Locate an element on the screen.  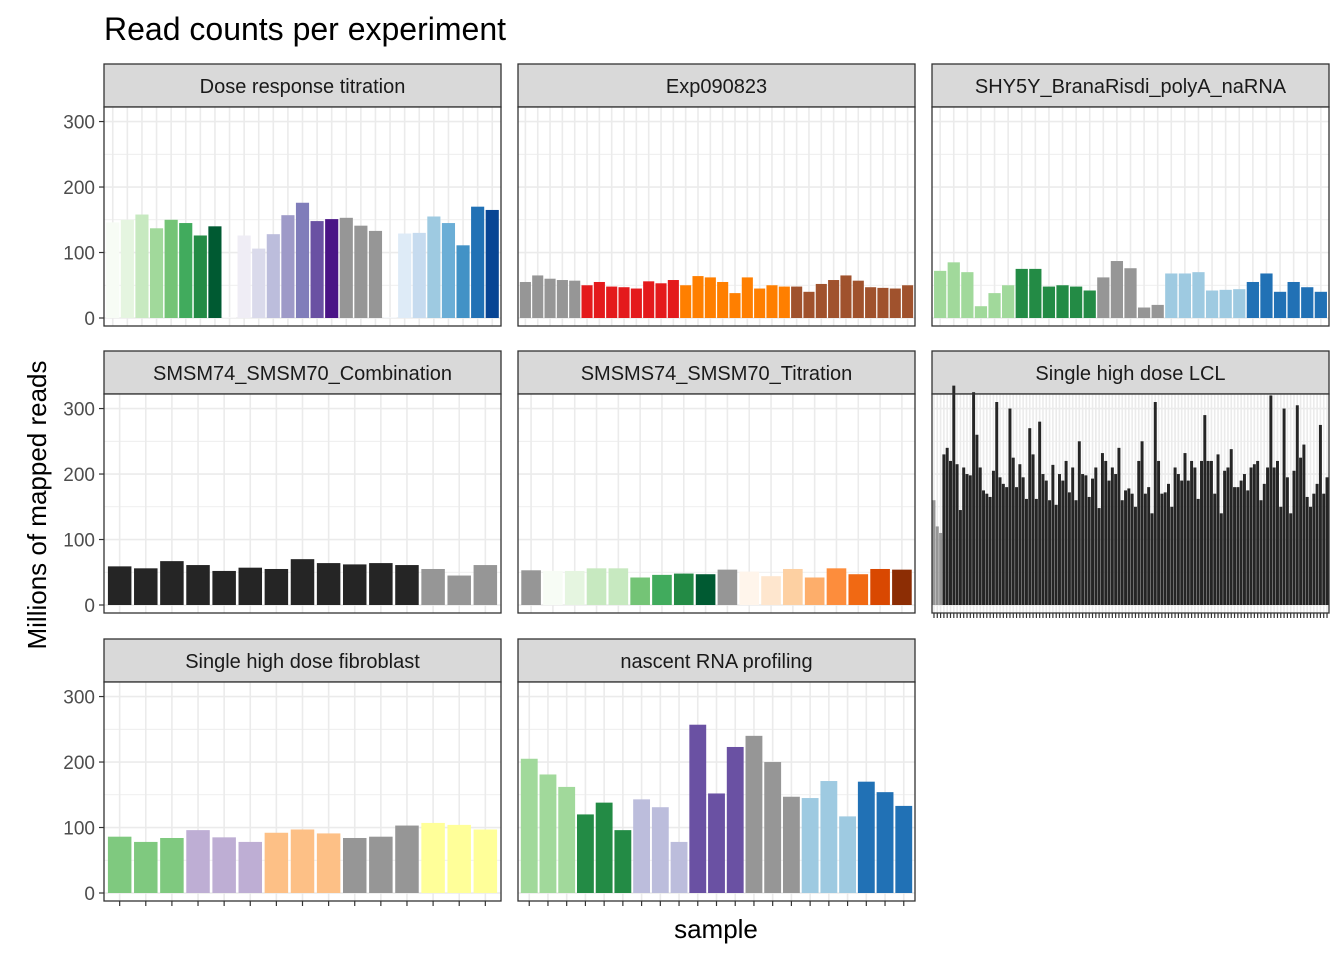
facet-strip-label: SMSMS74_SMSM70_Titration is located at coordinates (717, 374).